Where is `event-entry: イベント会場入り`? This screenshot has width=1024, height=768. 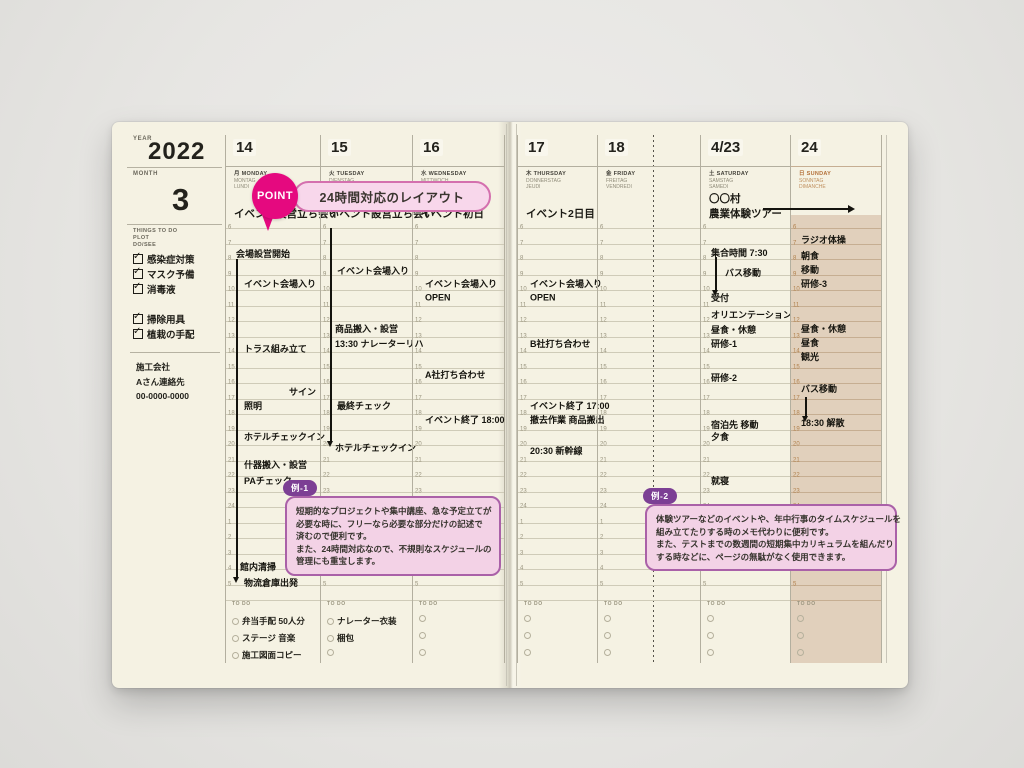 event-entry: イベント会場入り is located at coordinates (280, 283).